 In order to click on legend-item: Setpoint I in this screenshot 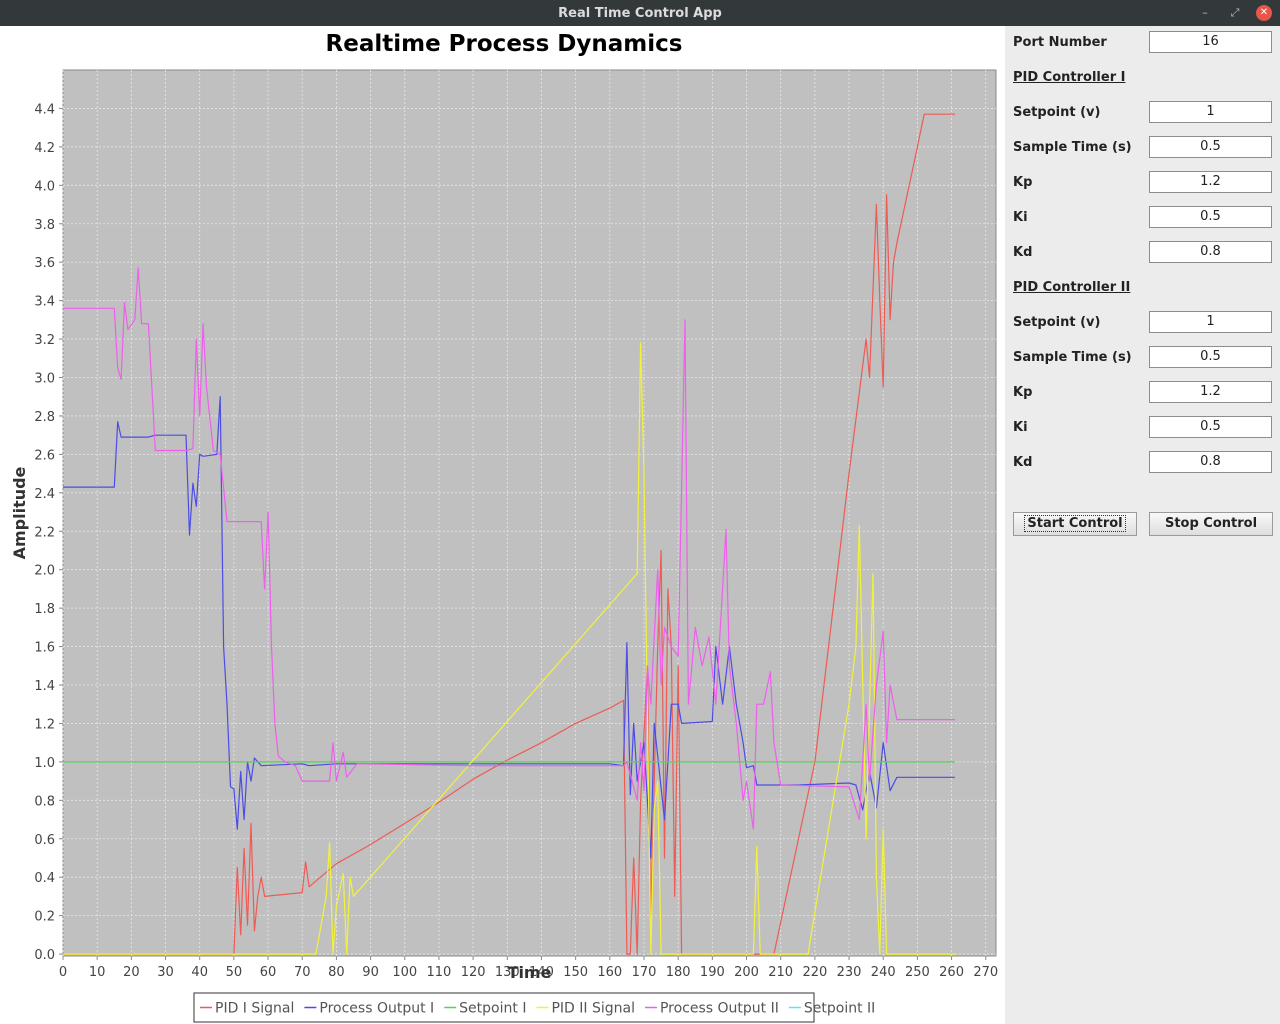, I will do `click(492, 1009)`.